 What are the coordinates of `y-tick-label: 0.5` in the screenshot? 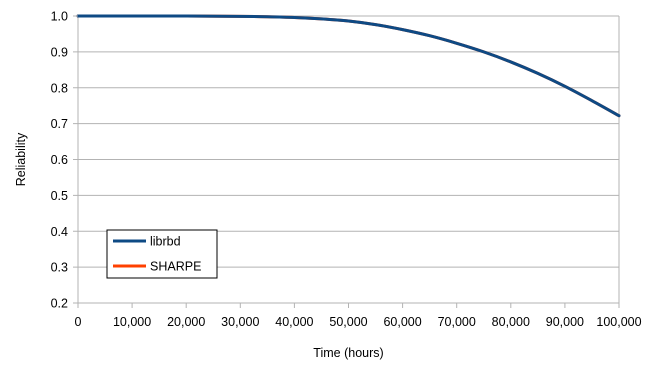 It's located at (59, 196).